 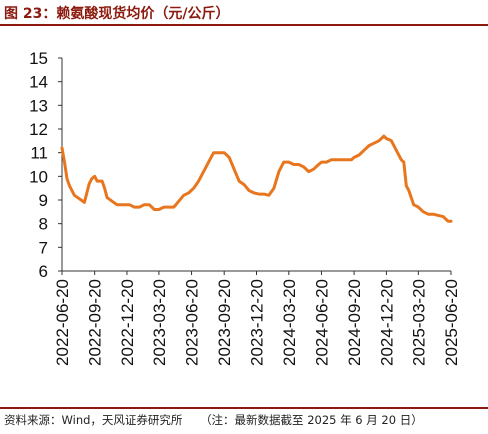 I want to click on x-tick-label: 2023-12-20, so click(x=257, y=322).